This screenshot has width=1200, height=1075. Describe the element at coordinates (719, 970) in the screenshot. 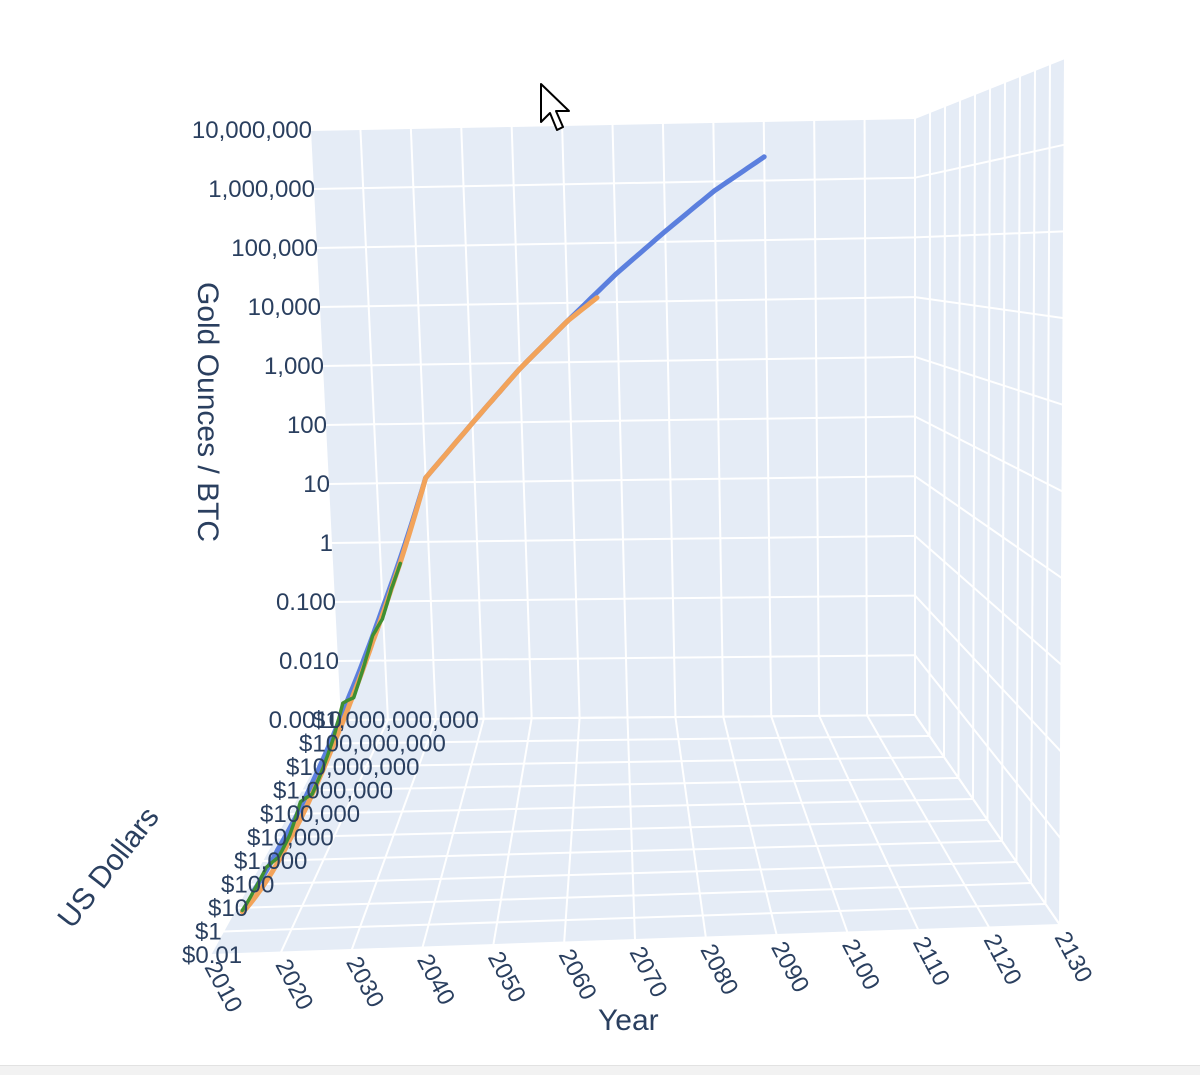

I see `x-tick-label: 2080` at that location.